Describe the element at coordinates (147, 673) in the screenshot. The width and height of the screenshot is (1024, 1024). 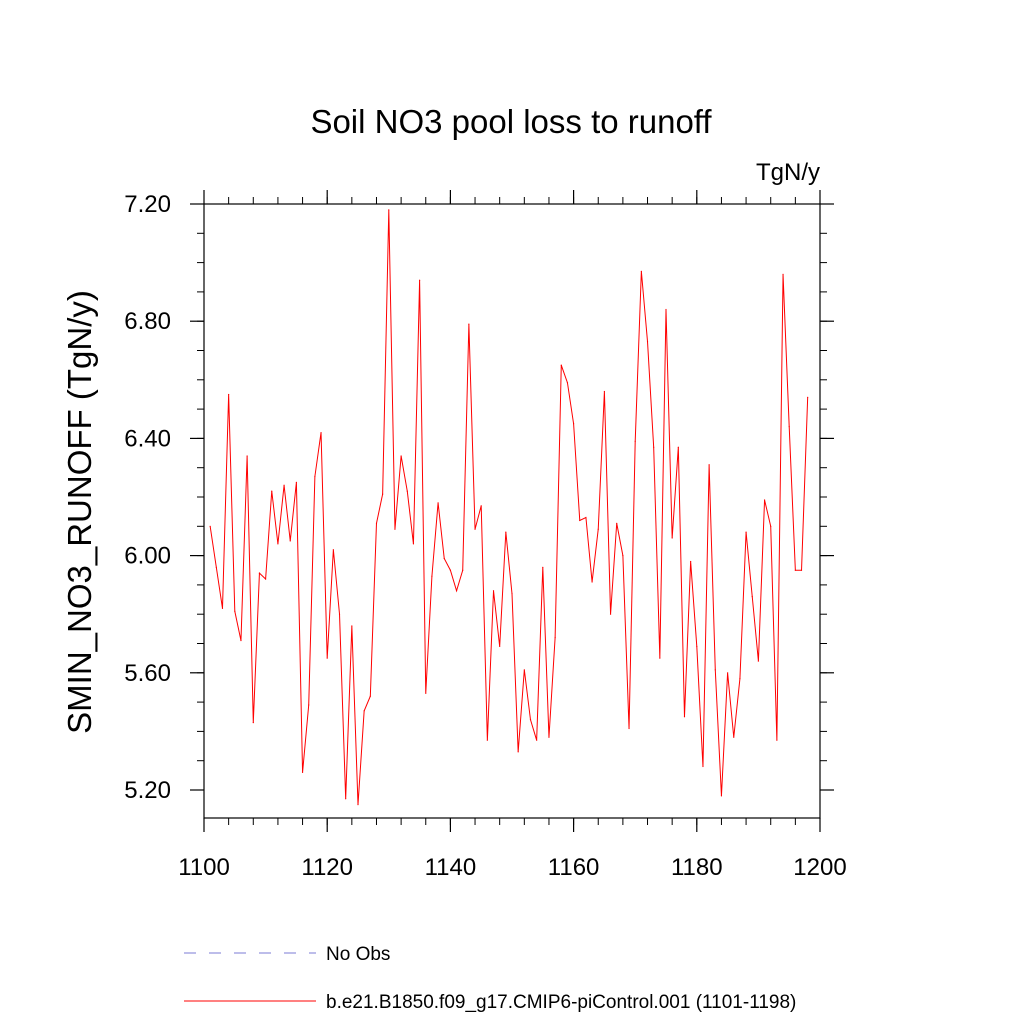
I see `y-tick-label: 5.60` at that location.